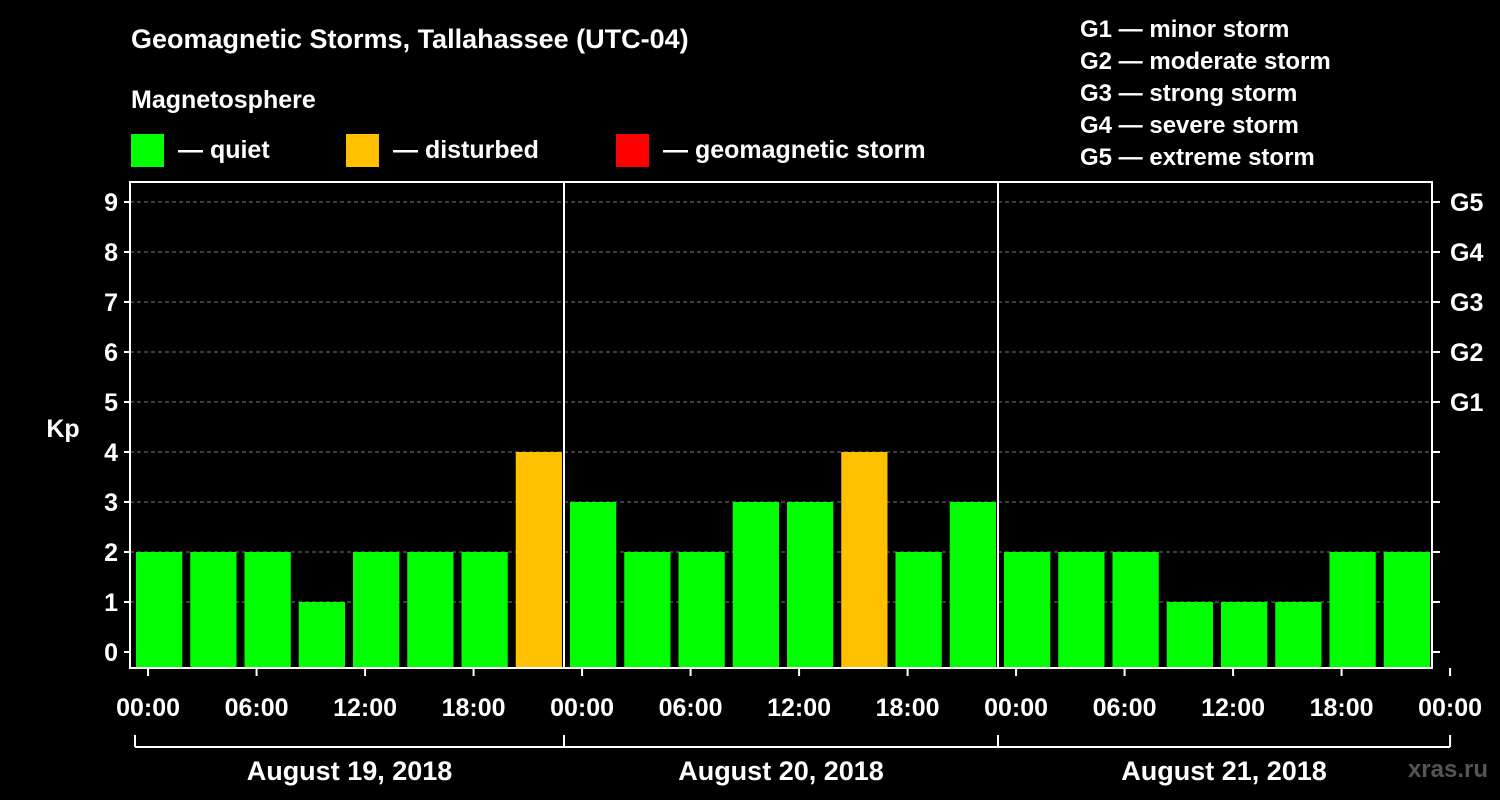 The width and height of the screenshot is (1500, 800). Describe the element at coordinates (111, 303) in the screenshot. I see `y-tick-label-7: 7` at that location.